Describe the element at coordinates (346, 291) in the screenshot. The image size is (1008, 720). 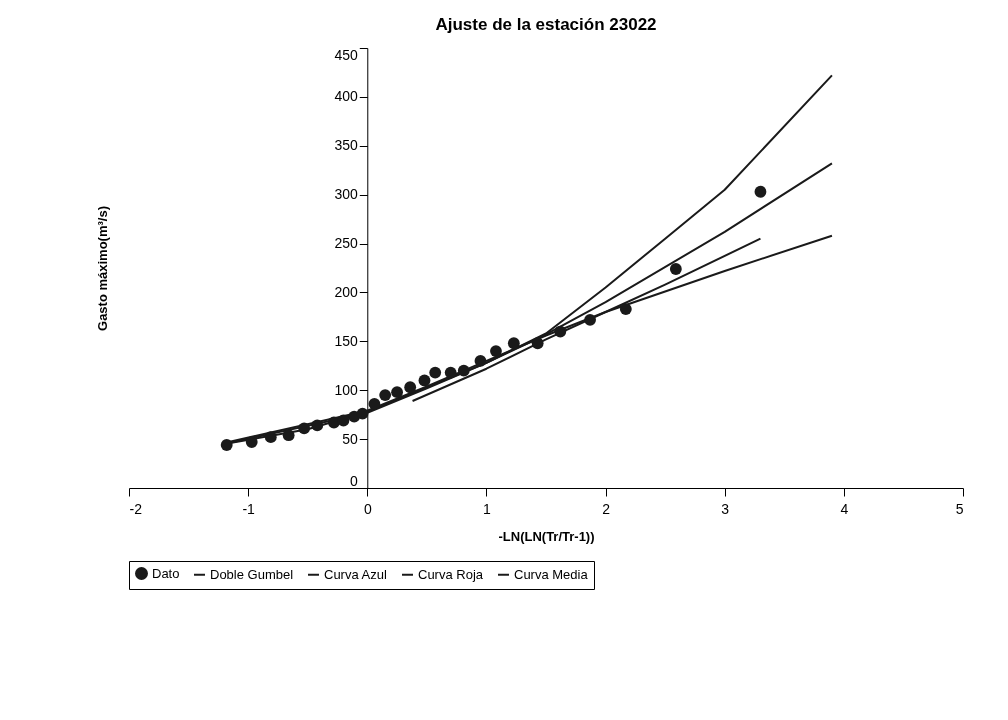
I see `y-tick-label: 200` at that location.